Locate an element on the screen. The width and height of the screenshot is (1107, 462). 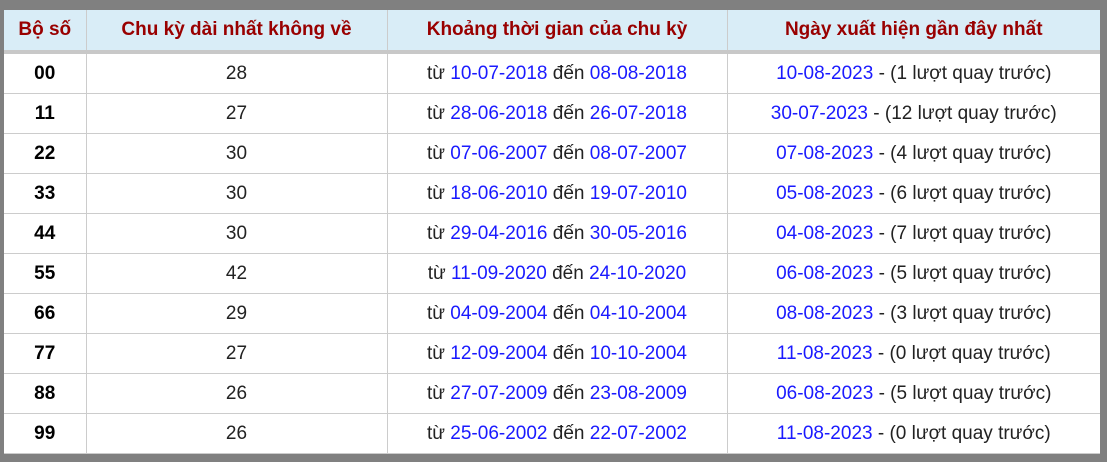
last-appearance: 04-08-2023 - (7 lượt quay trước) is located at coordinates (913, 233).